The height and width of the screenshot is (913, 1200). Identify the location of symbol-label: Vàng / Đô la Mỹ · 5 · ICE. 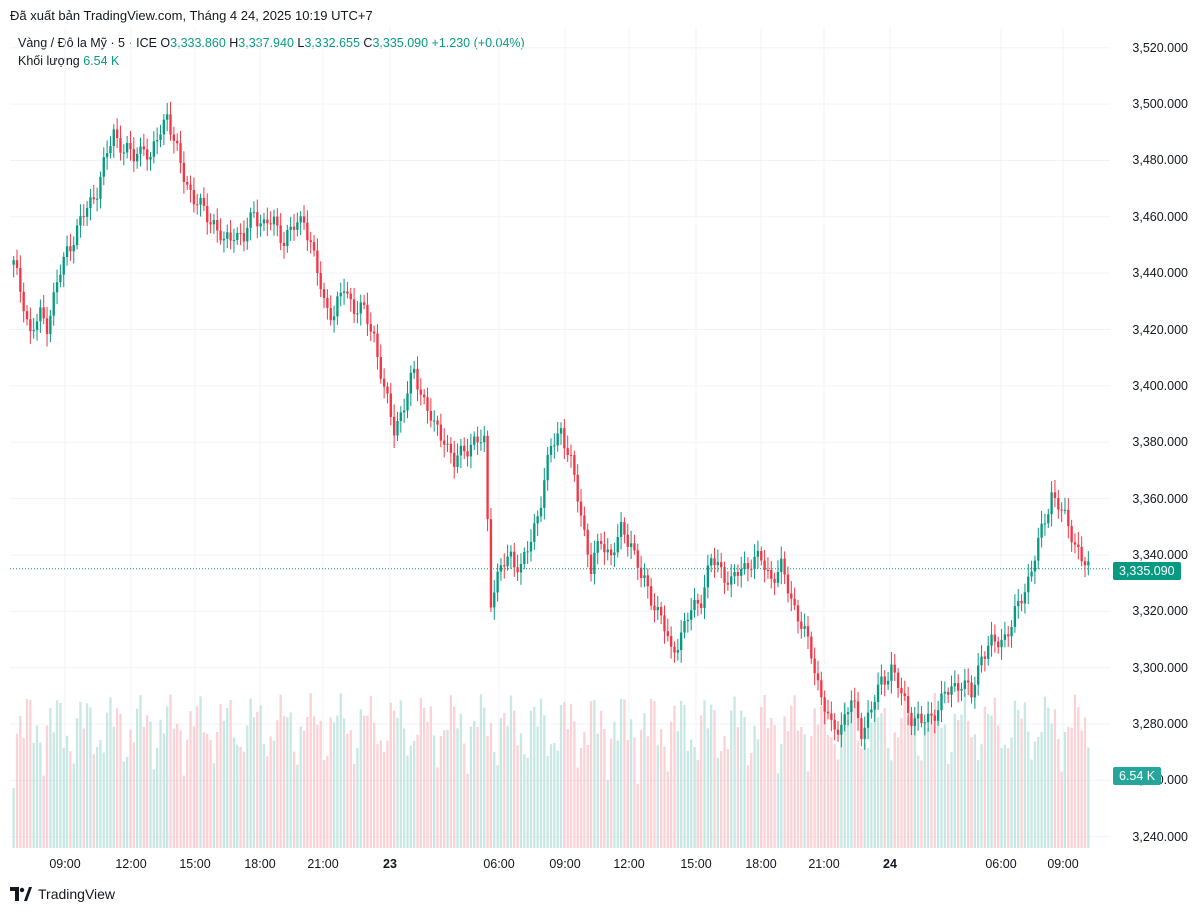
(87, 43).